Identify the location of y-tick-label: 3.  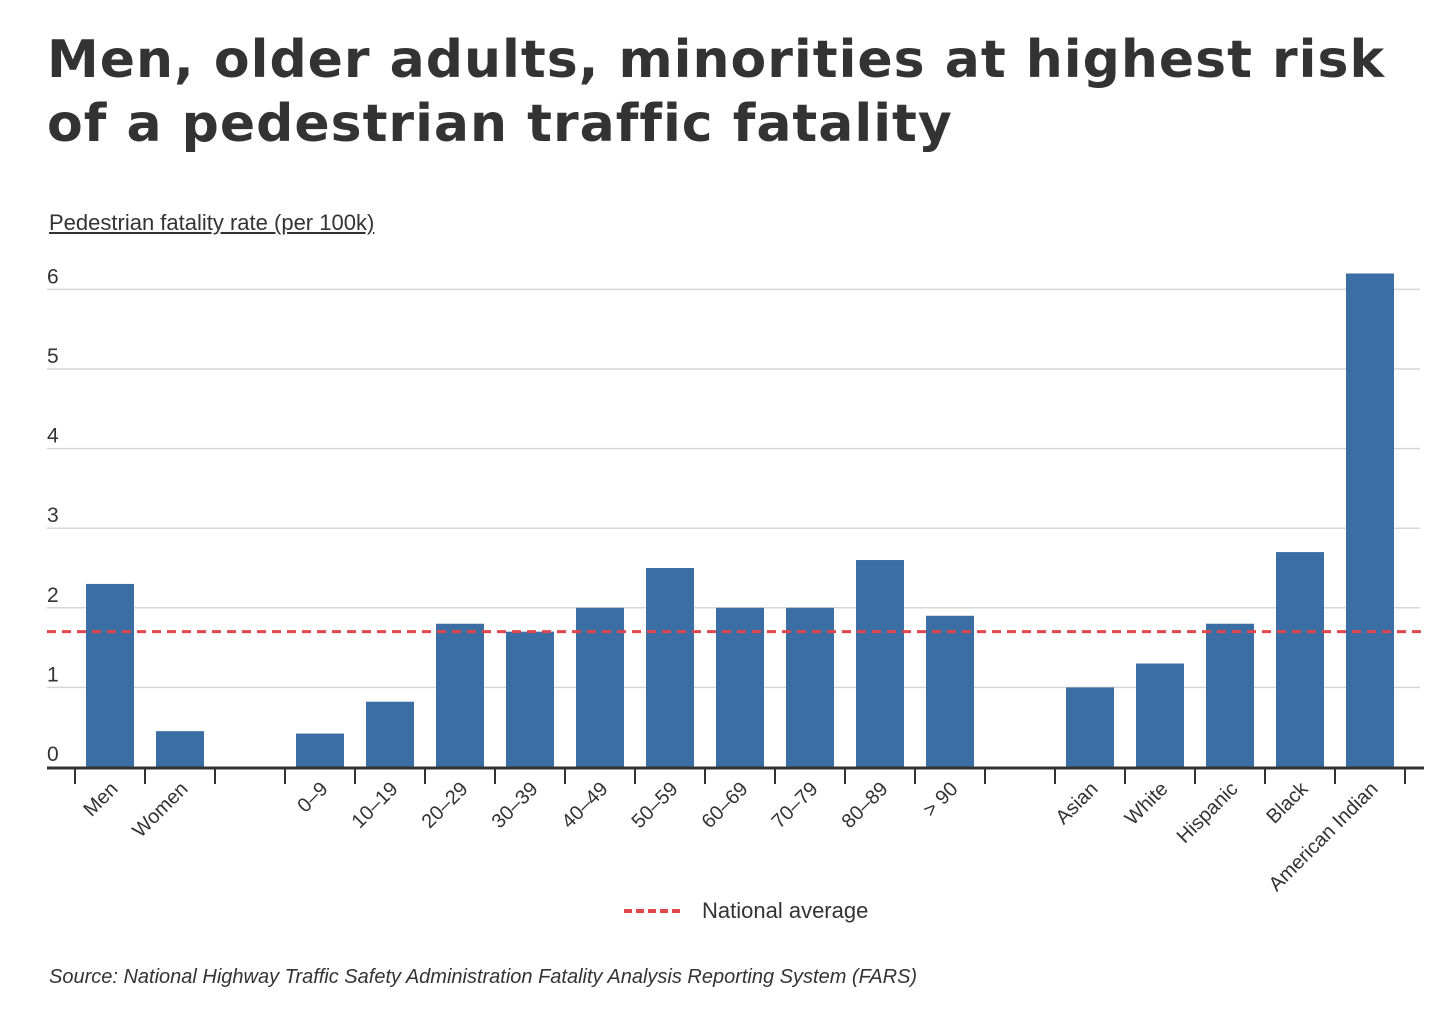
(53, 515).